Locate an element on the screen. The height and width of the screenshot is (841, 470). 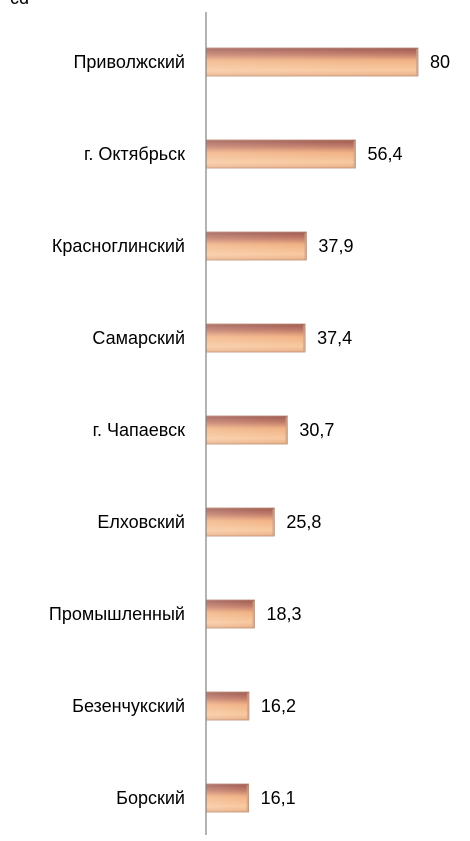
category-label-7: Безенчукский is located at coordinates (128, 706).